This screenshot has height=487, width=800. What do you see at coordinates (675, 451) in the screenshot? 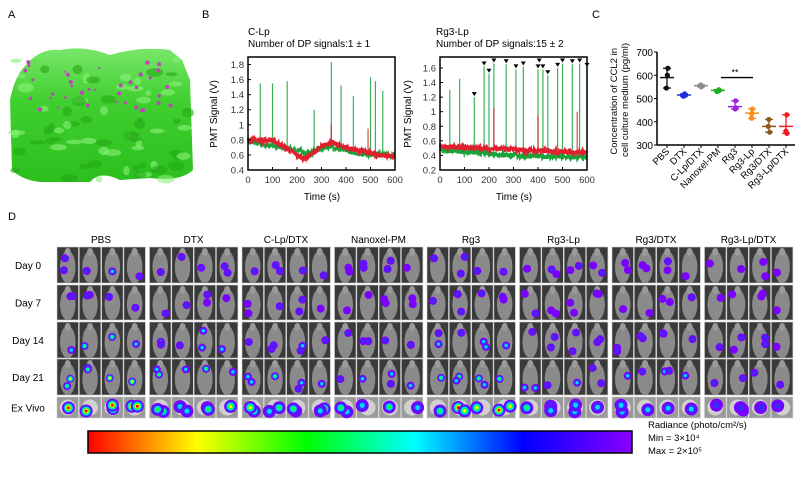
I see `colorbar-max: Max = 2×10⁵` at bounding box center [675, 451].